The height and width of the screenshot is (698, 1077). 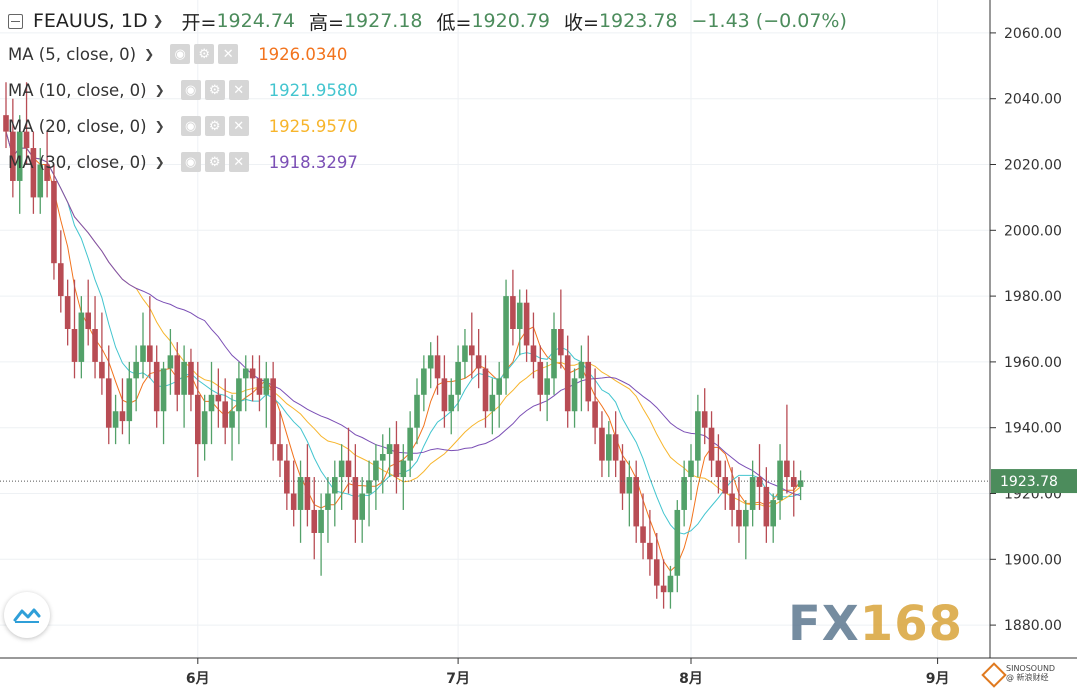 What do you see at coordinates (427, 90) in the screenshot?
I see `indicator-row-ma10: MA (10, close, 0) ❯ ◉ ⚙ ✕ 1921.9580` at bounding box center [427, 90].